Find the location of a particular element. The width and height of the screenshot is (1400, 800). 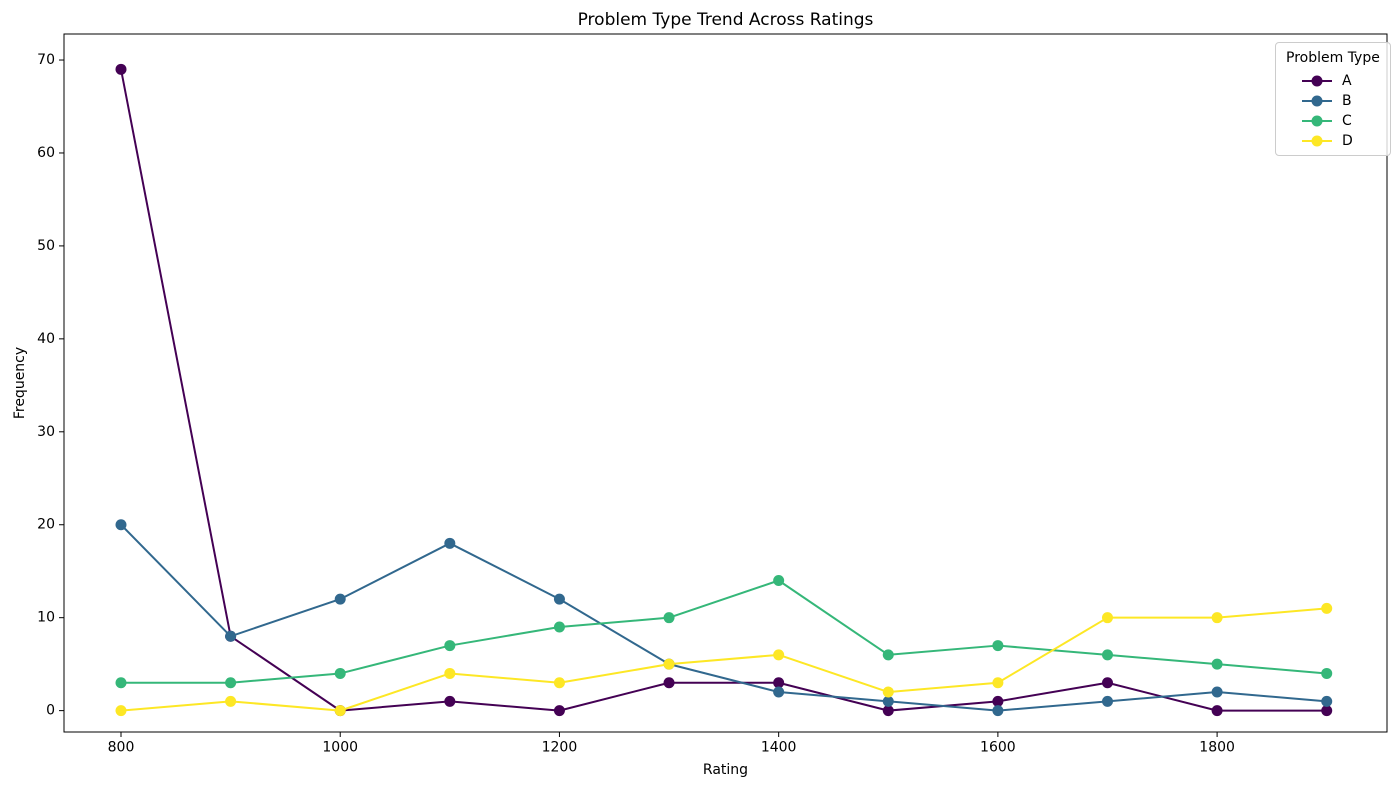

point-D-1900 is located at coordinates (1327, 608).